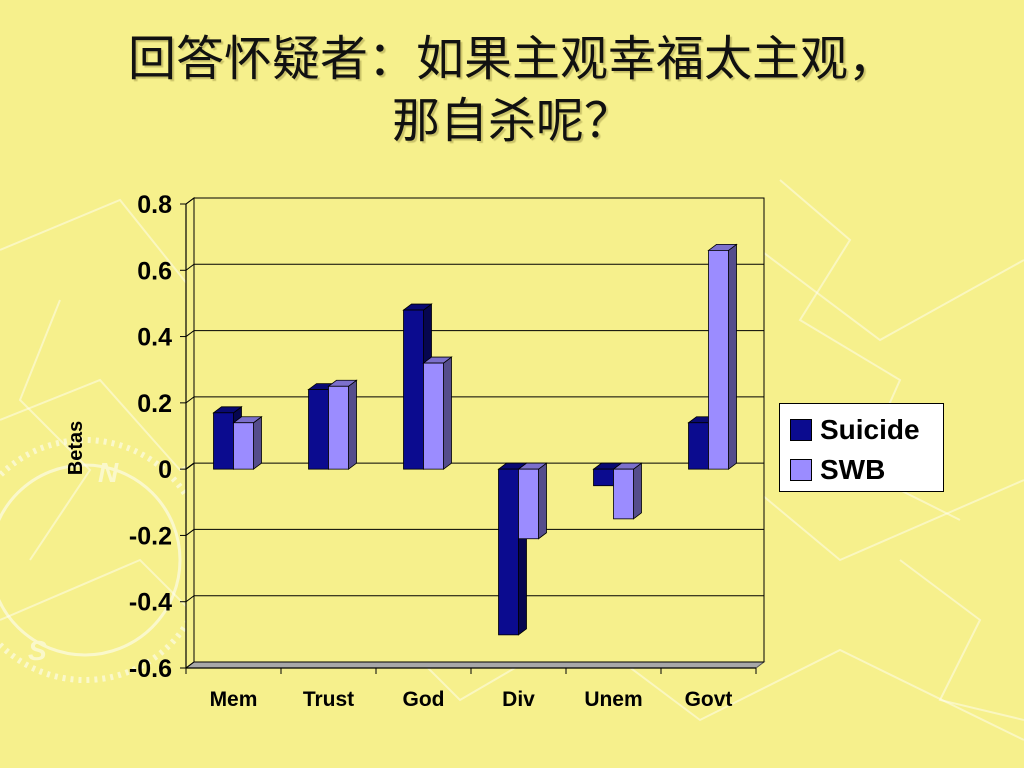 Image resolution: width=1024 pixels, height=768 pixels. Describe the element at coordinates (518, 699) in the screenshot. I see `x-tick-label: Div` at that location.